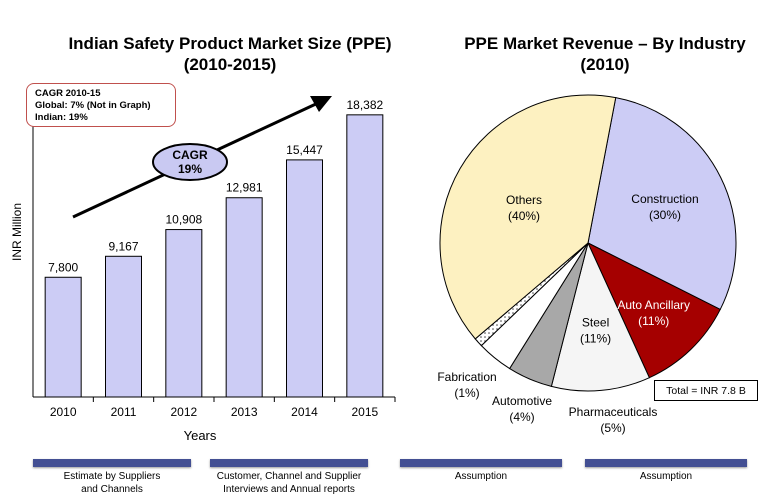 The image size is (768, 500). What do you see at coordinates (123, 246) in the screenshot?
I see `bar-value-label: 9,167` at bounding box center [123, 246].